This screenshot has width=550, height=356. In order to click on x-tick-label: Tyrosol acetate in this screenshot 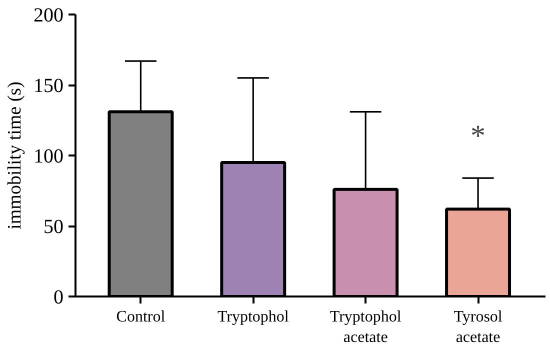, I will do `click(478, 327)`.